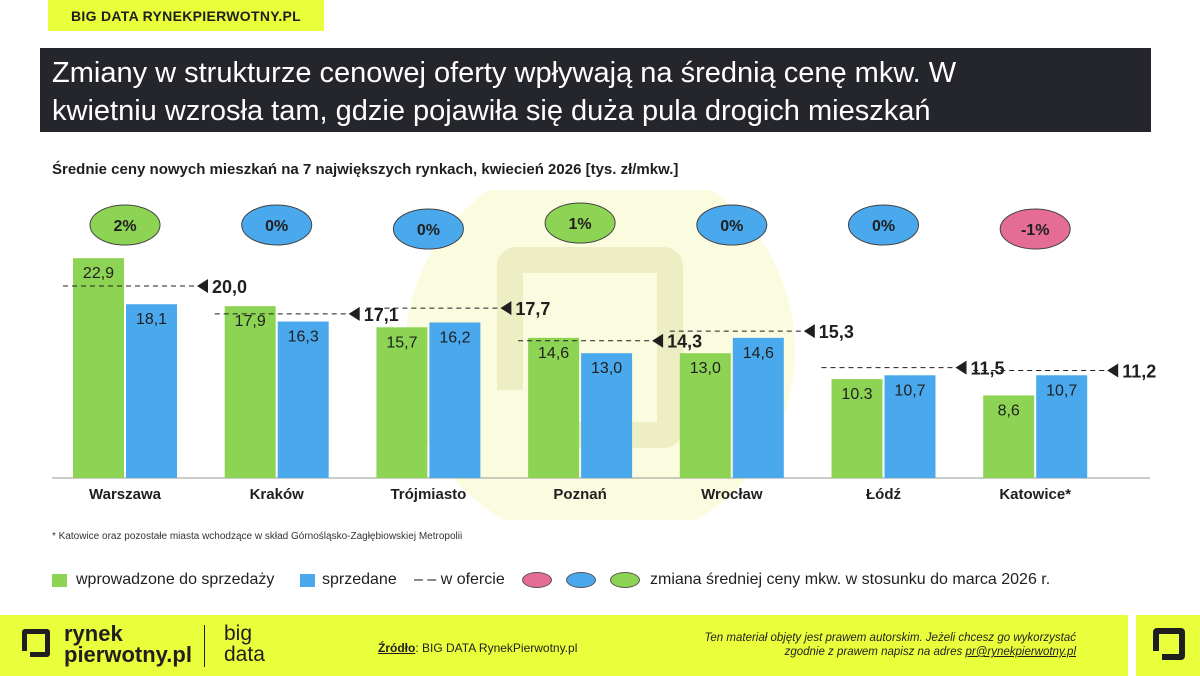 The width and height of the screenshot is (1200, 676). I want to click on change-badge-label: 2%, so click(124, 226).